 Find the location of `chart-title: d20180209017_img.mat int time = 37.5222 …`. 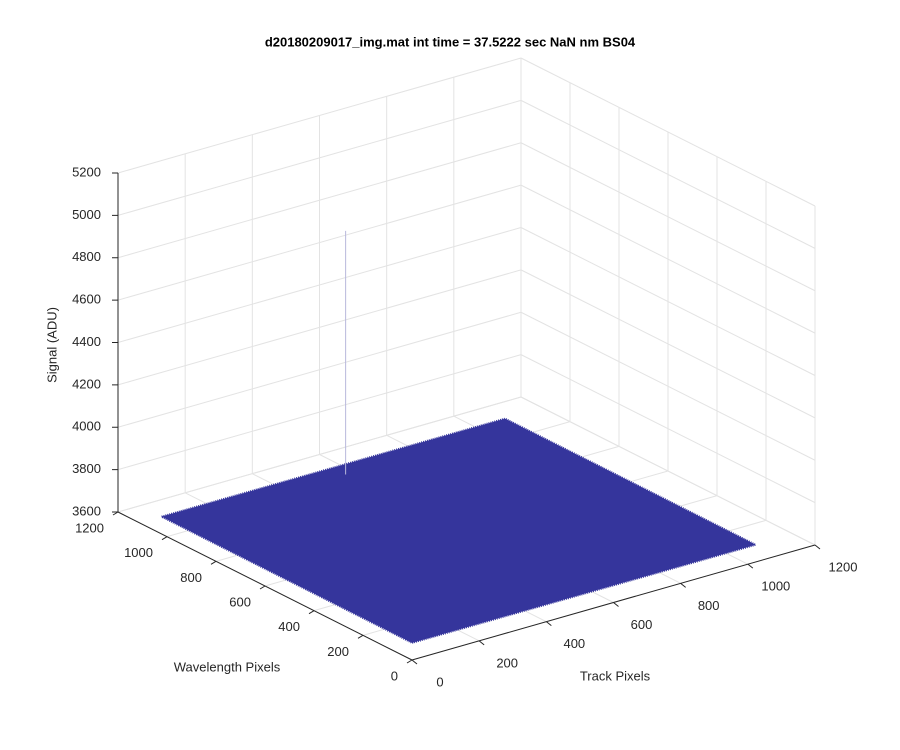

chart-title: d20180209017_img.mat int time = 37.5222 … is located at coordinates (450, 41).